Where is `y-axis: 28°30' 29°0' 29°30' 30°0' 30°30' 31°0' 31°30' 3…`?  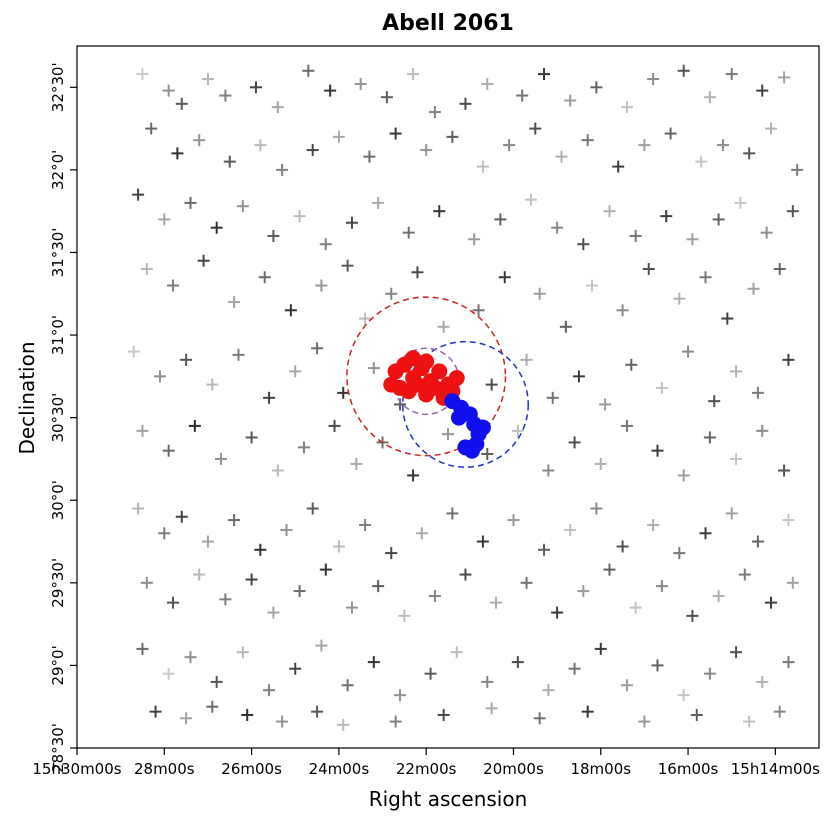
y-axis: 28°30' 29°0' 29°30' 30°0' 30°30' 31°0' 31°30' 3… is located at coordinates (63, 417).